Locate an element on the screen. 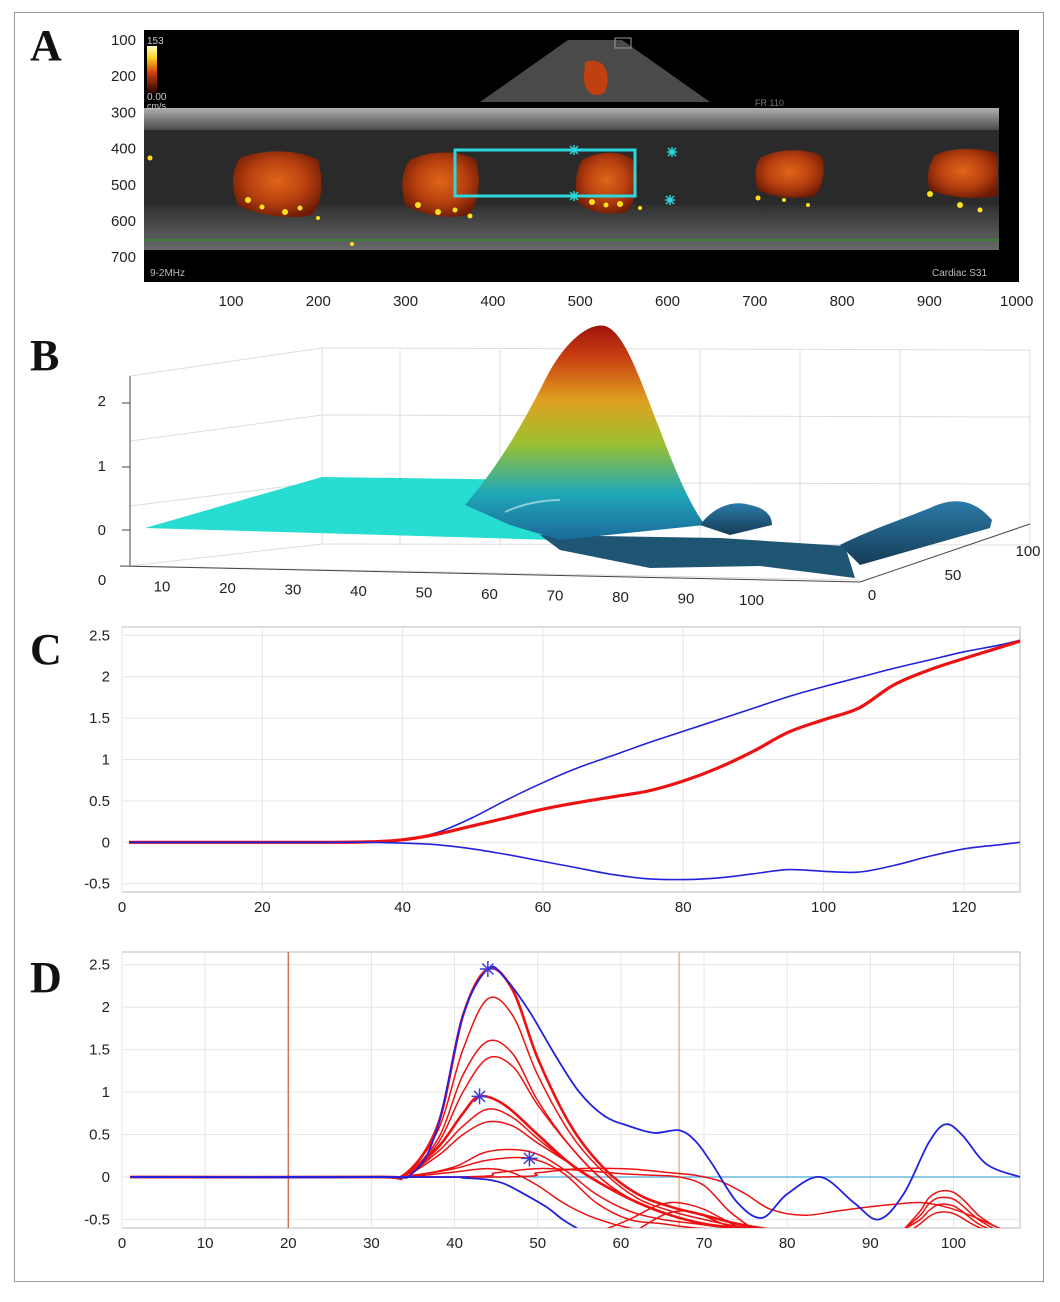 Image resolution: width=1060 pixels, height=1302 pixels. surface-underside is located at coordinates (697, 556).